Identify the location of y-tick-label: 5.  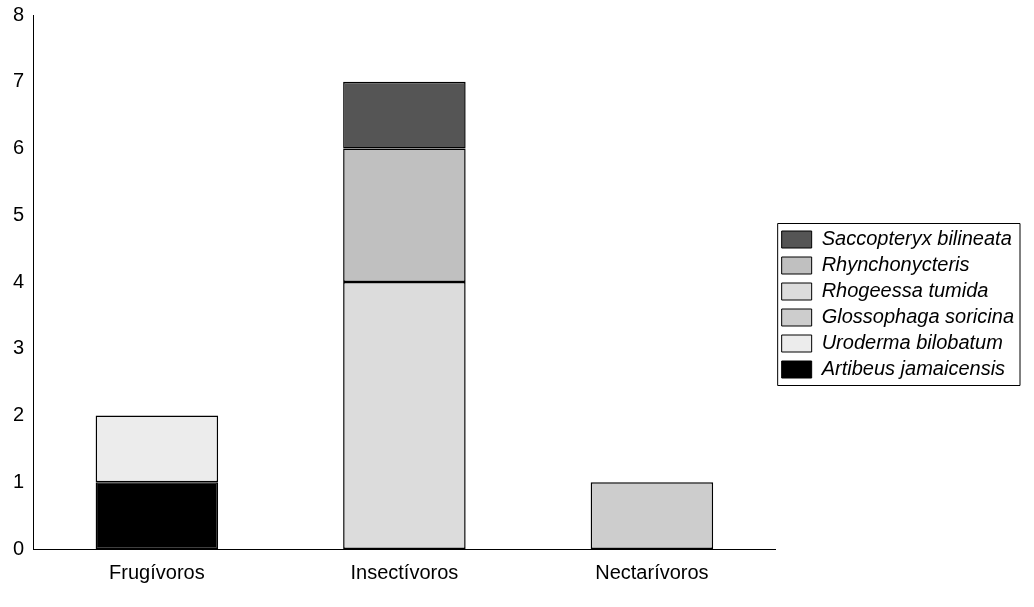
(19, 213).